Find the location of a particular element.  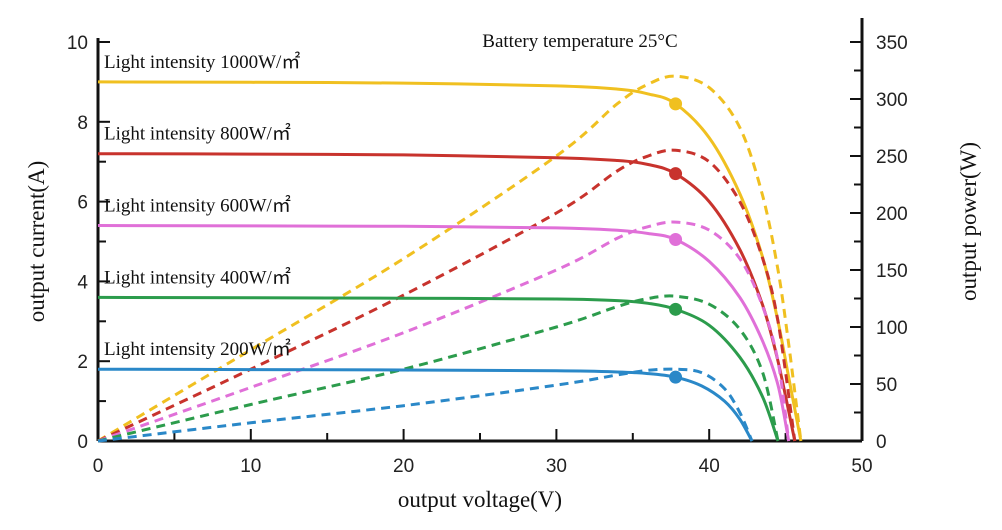

right-y-tick-label: 100 is located at coordinates (892, 328).